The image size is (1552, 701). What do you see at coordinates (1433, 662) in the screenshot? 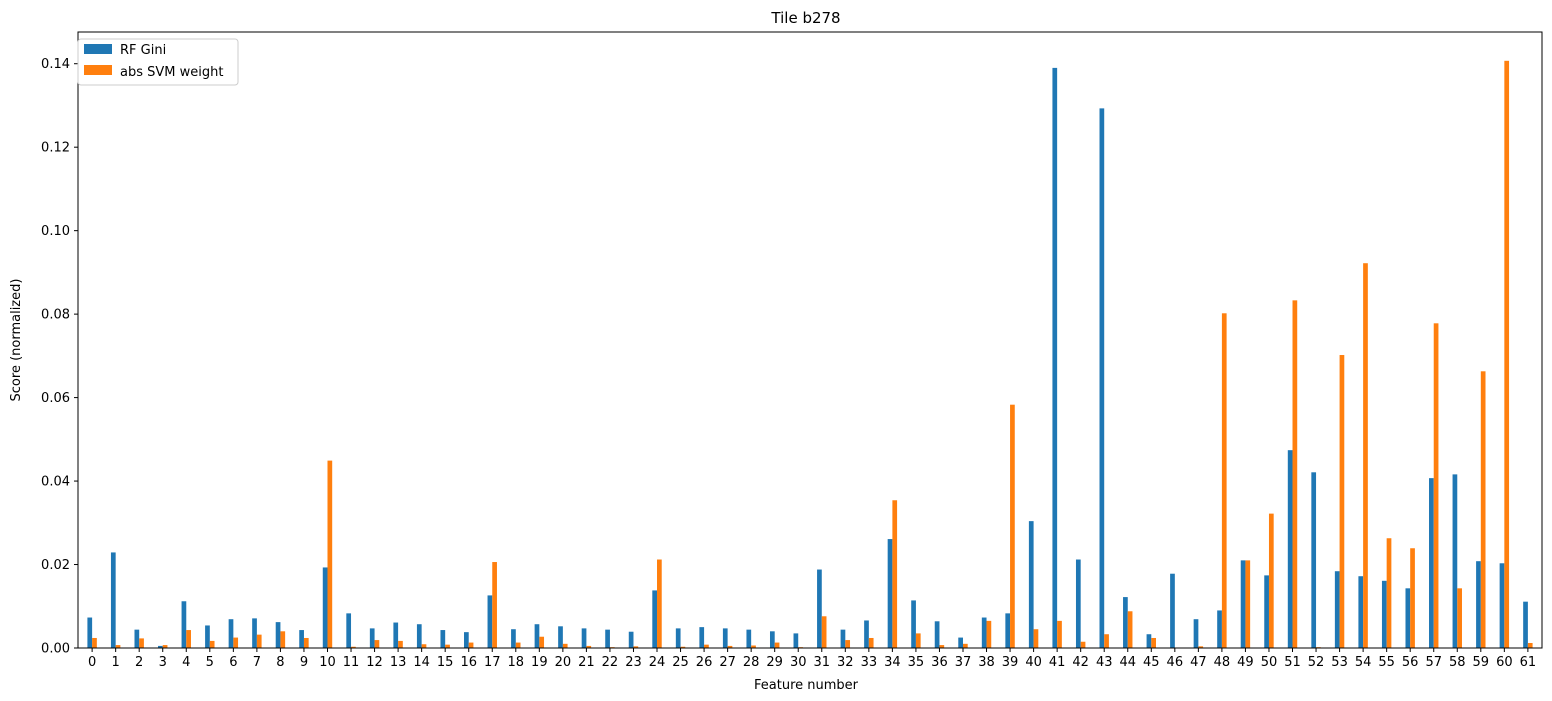
I see `x-tick-label-57: 57` at bounding box center [1433, 662].